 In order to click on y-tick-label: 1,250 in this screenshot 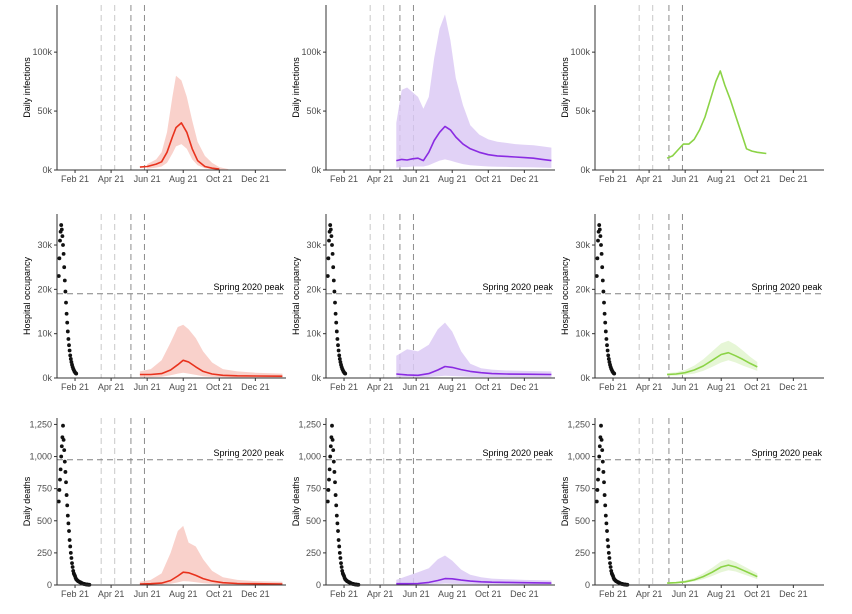, I will do `click(578, 424)`.